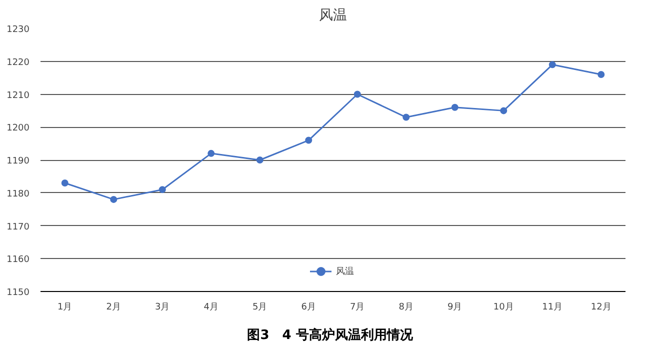  I want to click on legend-label: 风温, so click(345, 272).